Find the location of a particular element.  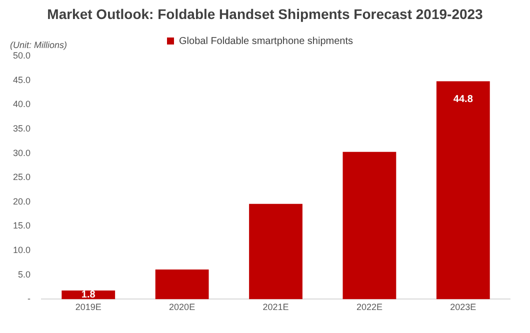

x-tick-label: 2019E is located at coordinates (88, 307).